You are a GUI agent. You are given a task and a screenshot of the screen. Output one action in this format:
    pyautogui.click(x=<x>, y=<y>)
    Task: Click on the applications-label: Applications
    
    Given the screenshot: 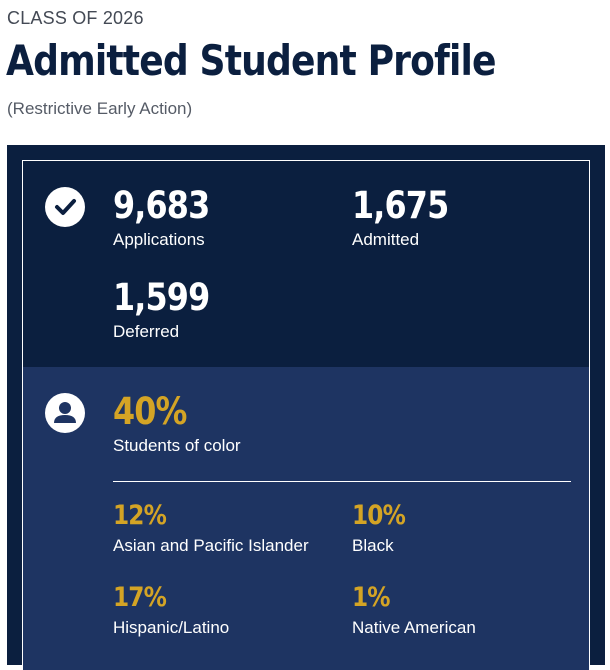 What is the action you would take?
    pyautogui.click(x=159, y=239)
    